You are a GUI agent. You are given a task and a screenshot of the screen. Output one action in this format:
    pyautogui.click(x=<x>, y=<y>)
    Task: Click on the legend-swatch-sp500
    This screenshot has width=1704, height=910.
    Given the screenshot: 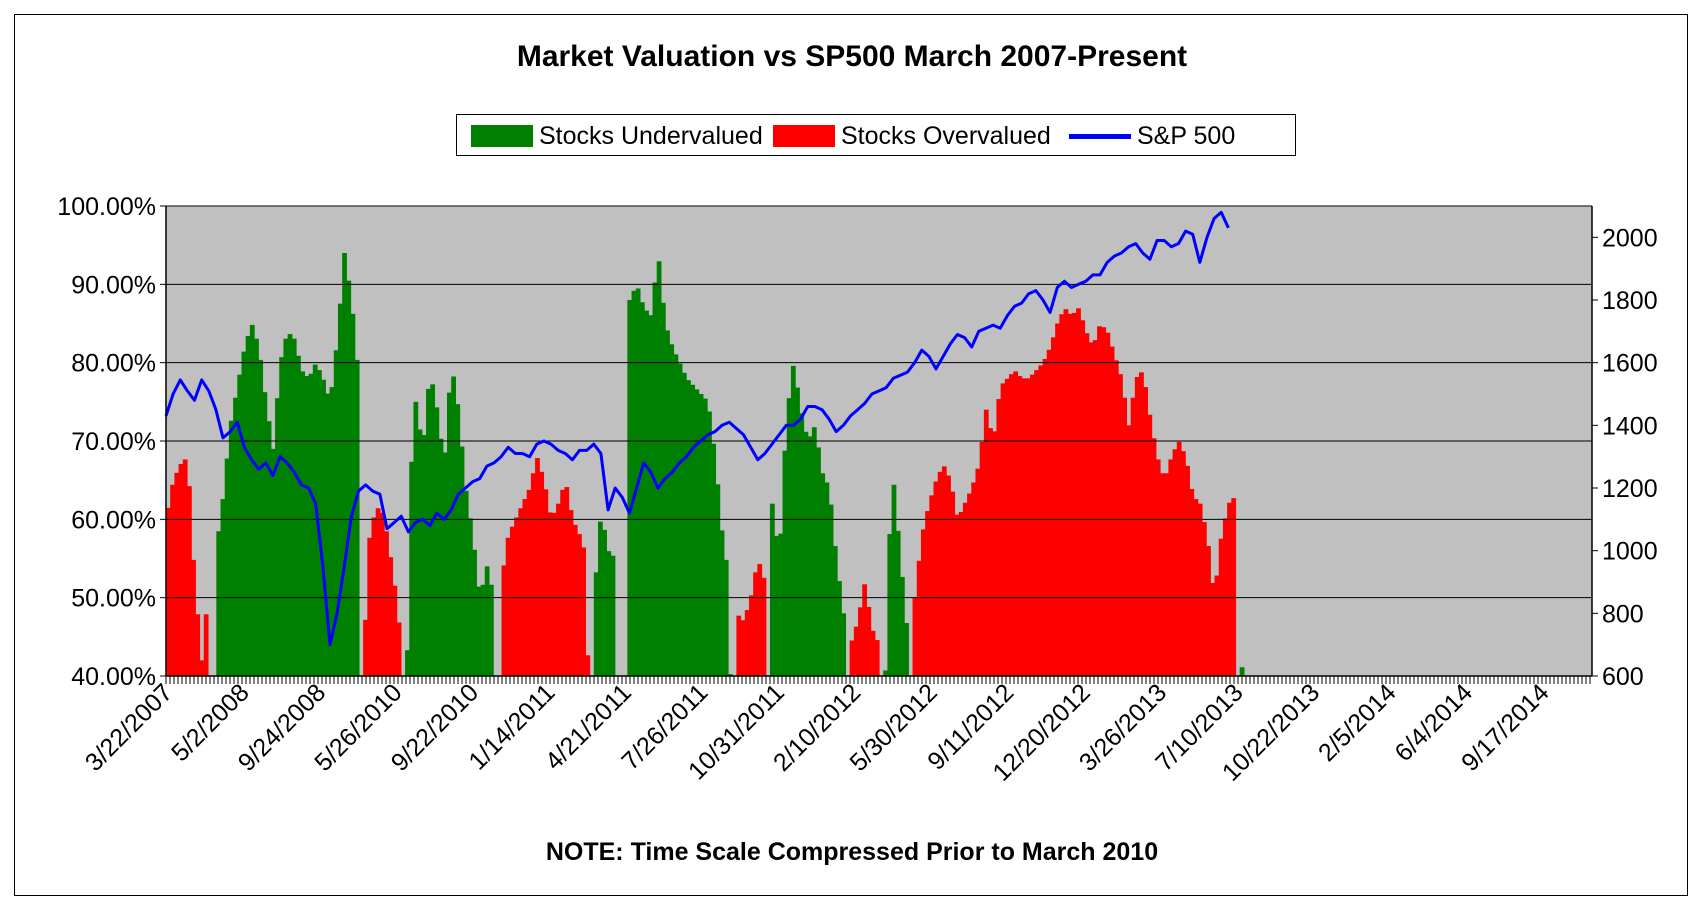 What is the action you would take?
    pyautogui.click(x=1100, y=136)
    